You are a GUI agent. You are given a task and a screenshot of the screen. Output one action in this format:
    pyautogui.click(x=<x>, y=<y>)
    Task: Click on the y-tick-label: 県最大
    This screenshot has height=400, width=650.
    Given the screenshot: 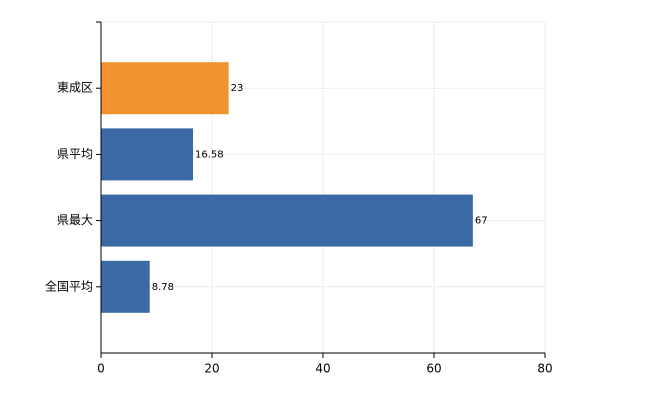 What is the action you would take?
    pyautogui.click(x=75, y=220)
    